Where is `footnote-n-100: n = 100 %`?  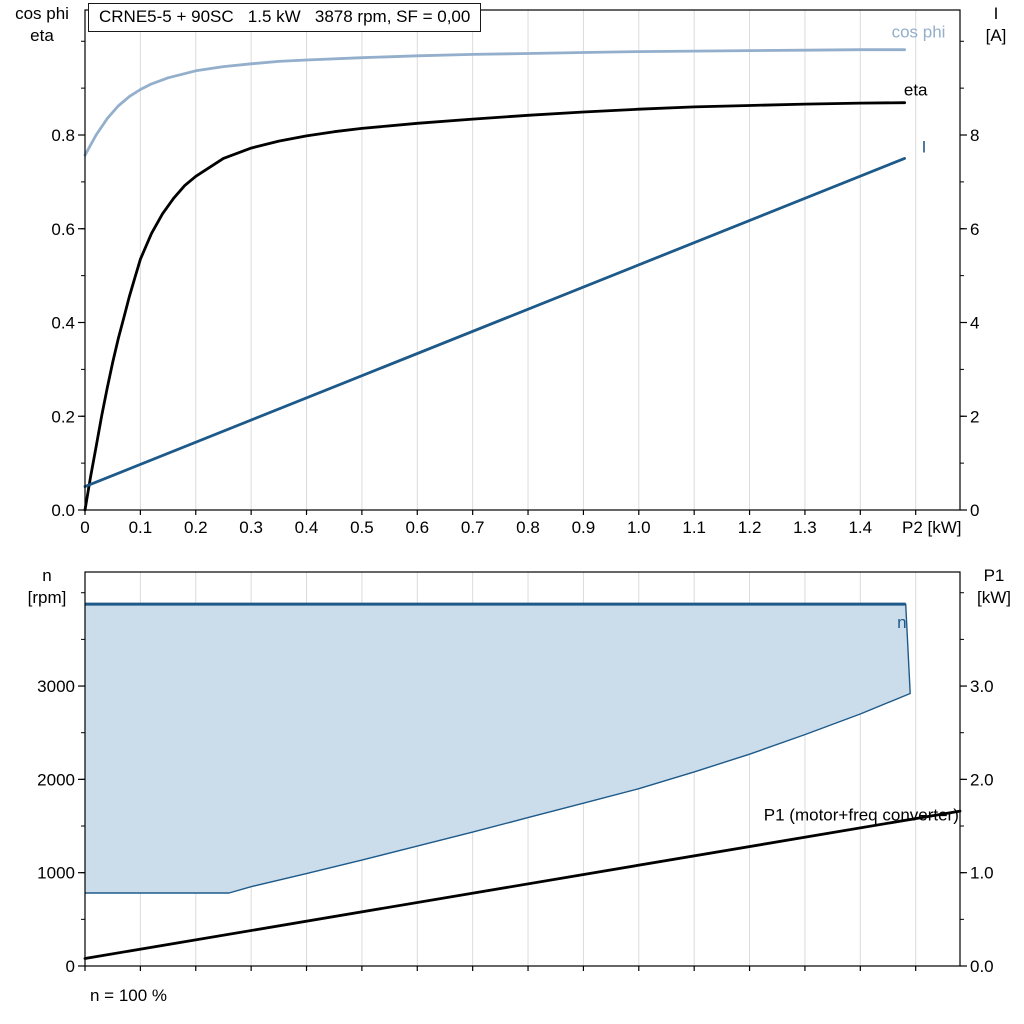
footnote-n-100: n = 100 % is located at coordinates (129, 995).